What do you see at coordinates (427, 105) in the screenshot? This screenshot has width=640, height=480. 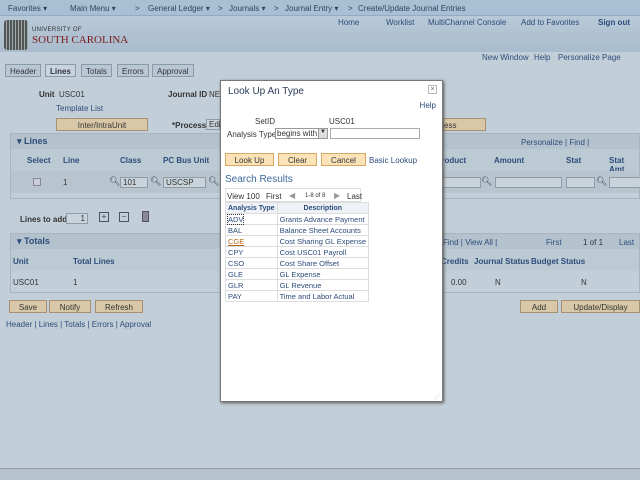 I see `modal-help-link: Help` at bounding box center [427, 105].